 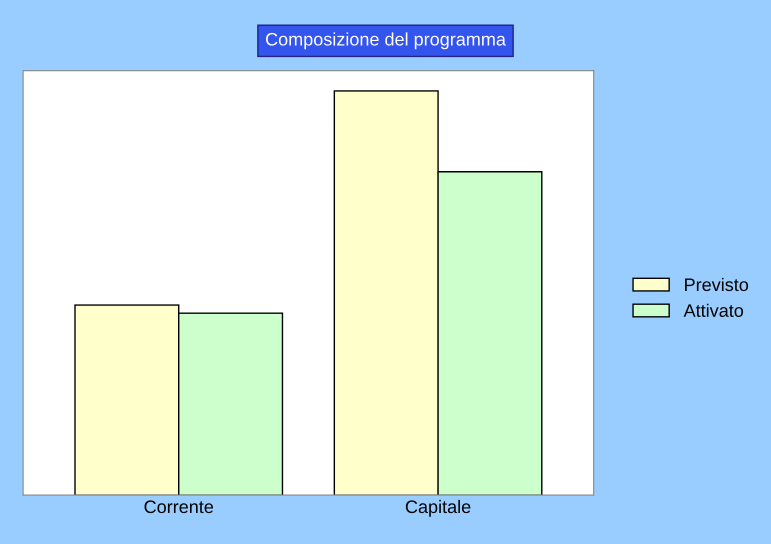 I want to click on legend-label: Previsto, so click(x=716, y=285).